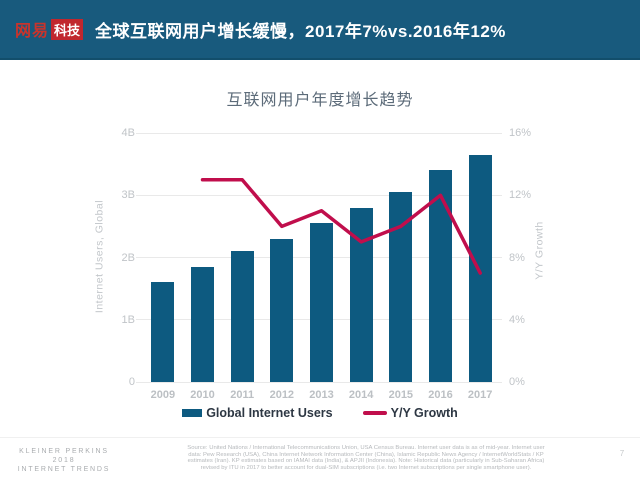 This screenshot has height=480, width=640. What do you see at coordinates (163, 332) in the screenshot?
I see `bar-2009` at bounding box center [163, 332].